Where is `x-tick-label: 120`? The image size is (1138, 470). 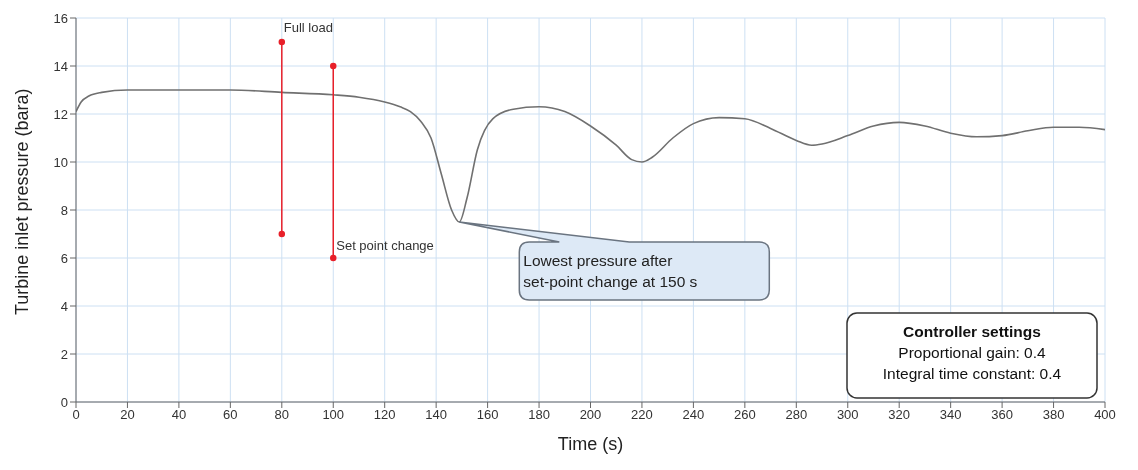
x-tick-label: 120 is located at coordinates (384, 415).